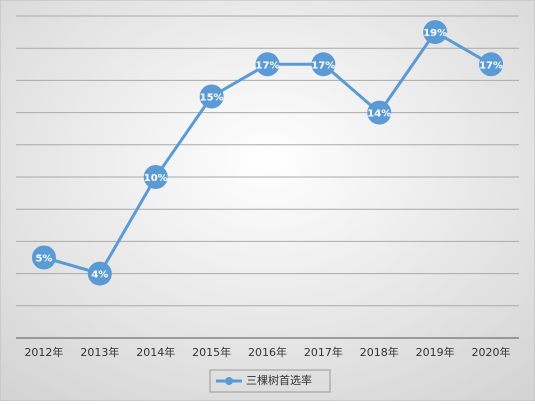 Image resolution: width=535 pixels, height=405 pixels. Describe the element at coordinates (323, 352) in the screenshot. I see `x-tick-label: 2017年` at that location.